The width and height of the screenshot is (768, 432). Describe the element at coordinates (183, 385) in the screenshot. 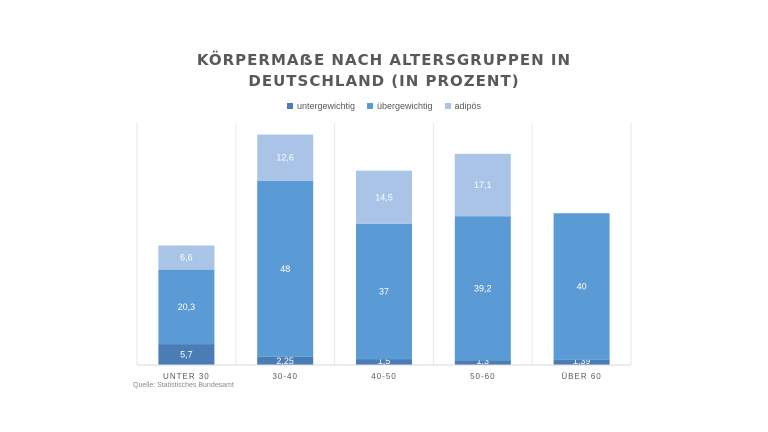

I see `source-note: Quelle: Statistisches Bundesamt` at that location.